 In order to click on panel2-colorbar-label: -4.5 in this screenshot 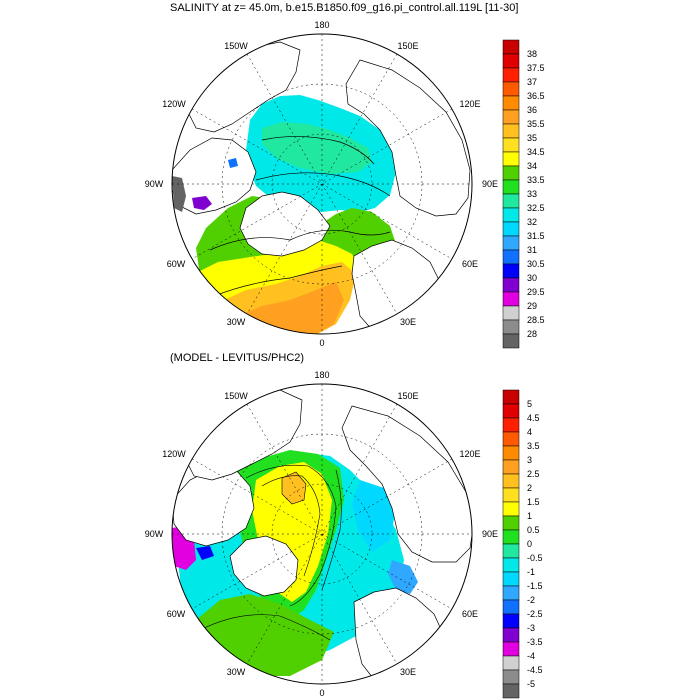, I will do `click(535, 670)`.